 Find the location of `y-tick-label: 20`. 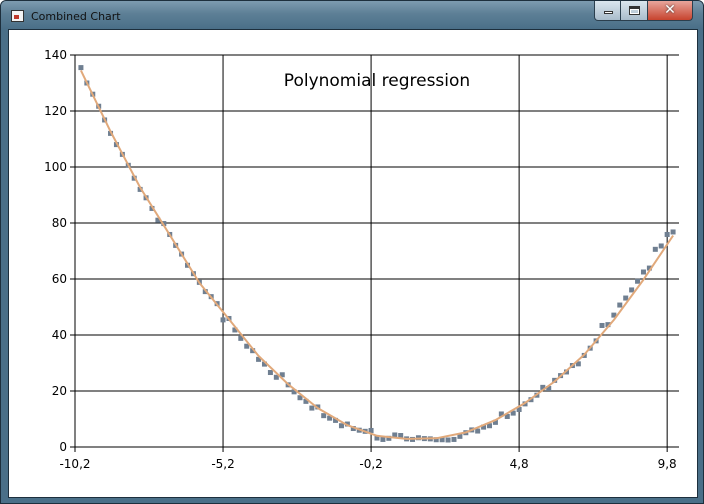

y-tick-label: 20 is located at coordinates (59, 391).